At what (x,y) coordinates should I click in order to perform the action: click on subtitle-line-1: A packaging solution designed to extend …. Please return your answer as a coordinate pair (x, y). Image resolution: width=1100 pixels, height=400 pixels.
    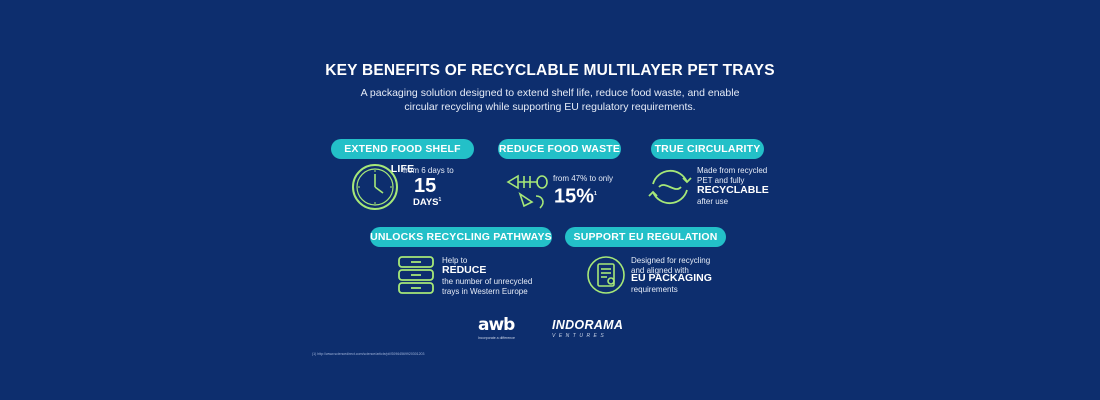
    Looking at the image, I should click on (550, 93).